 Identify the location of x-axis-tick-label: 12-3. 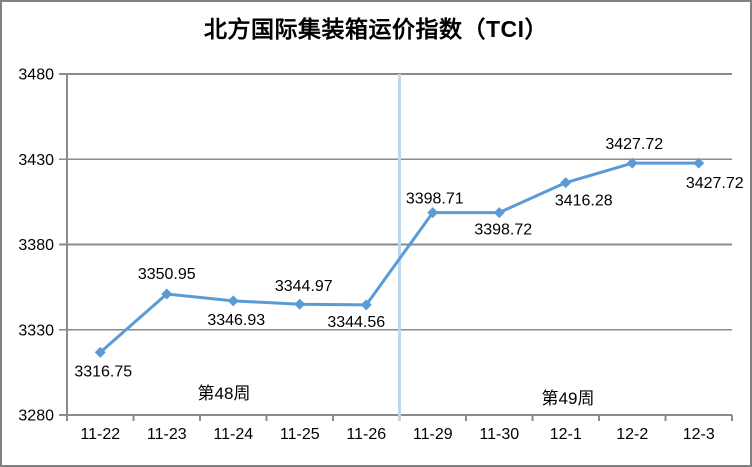
(699, 434).